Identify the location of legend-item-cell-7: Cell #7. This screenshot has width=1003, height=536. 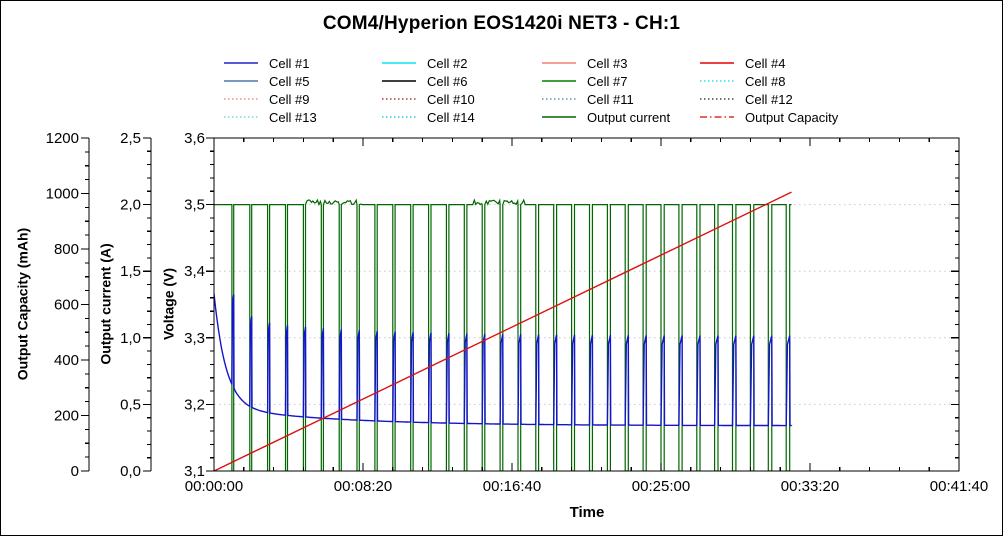
(620, 81).